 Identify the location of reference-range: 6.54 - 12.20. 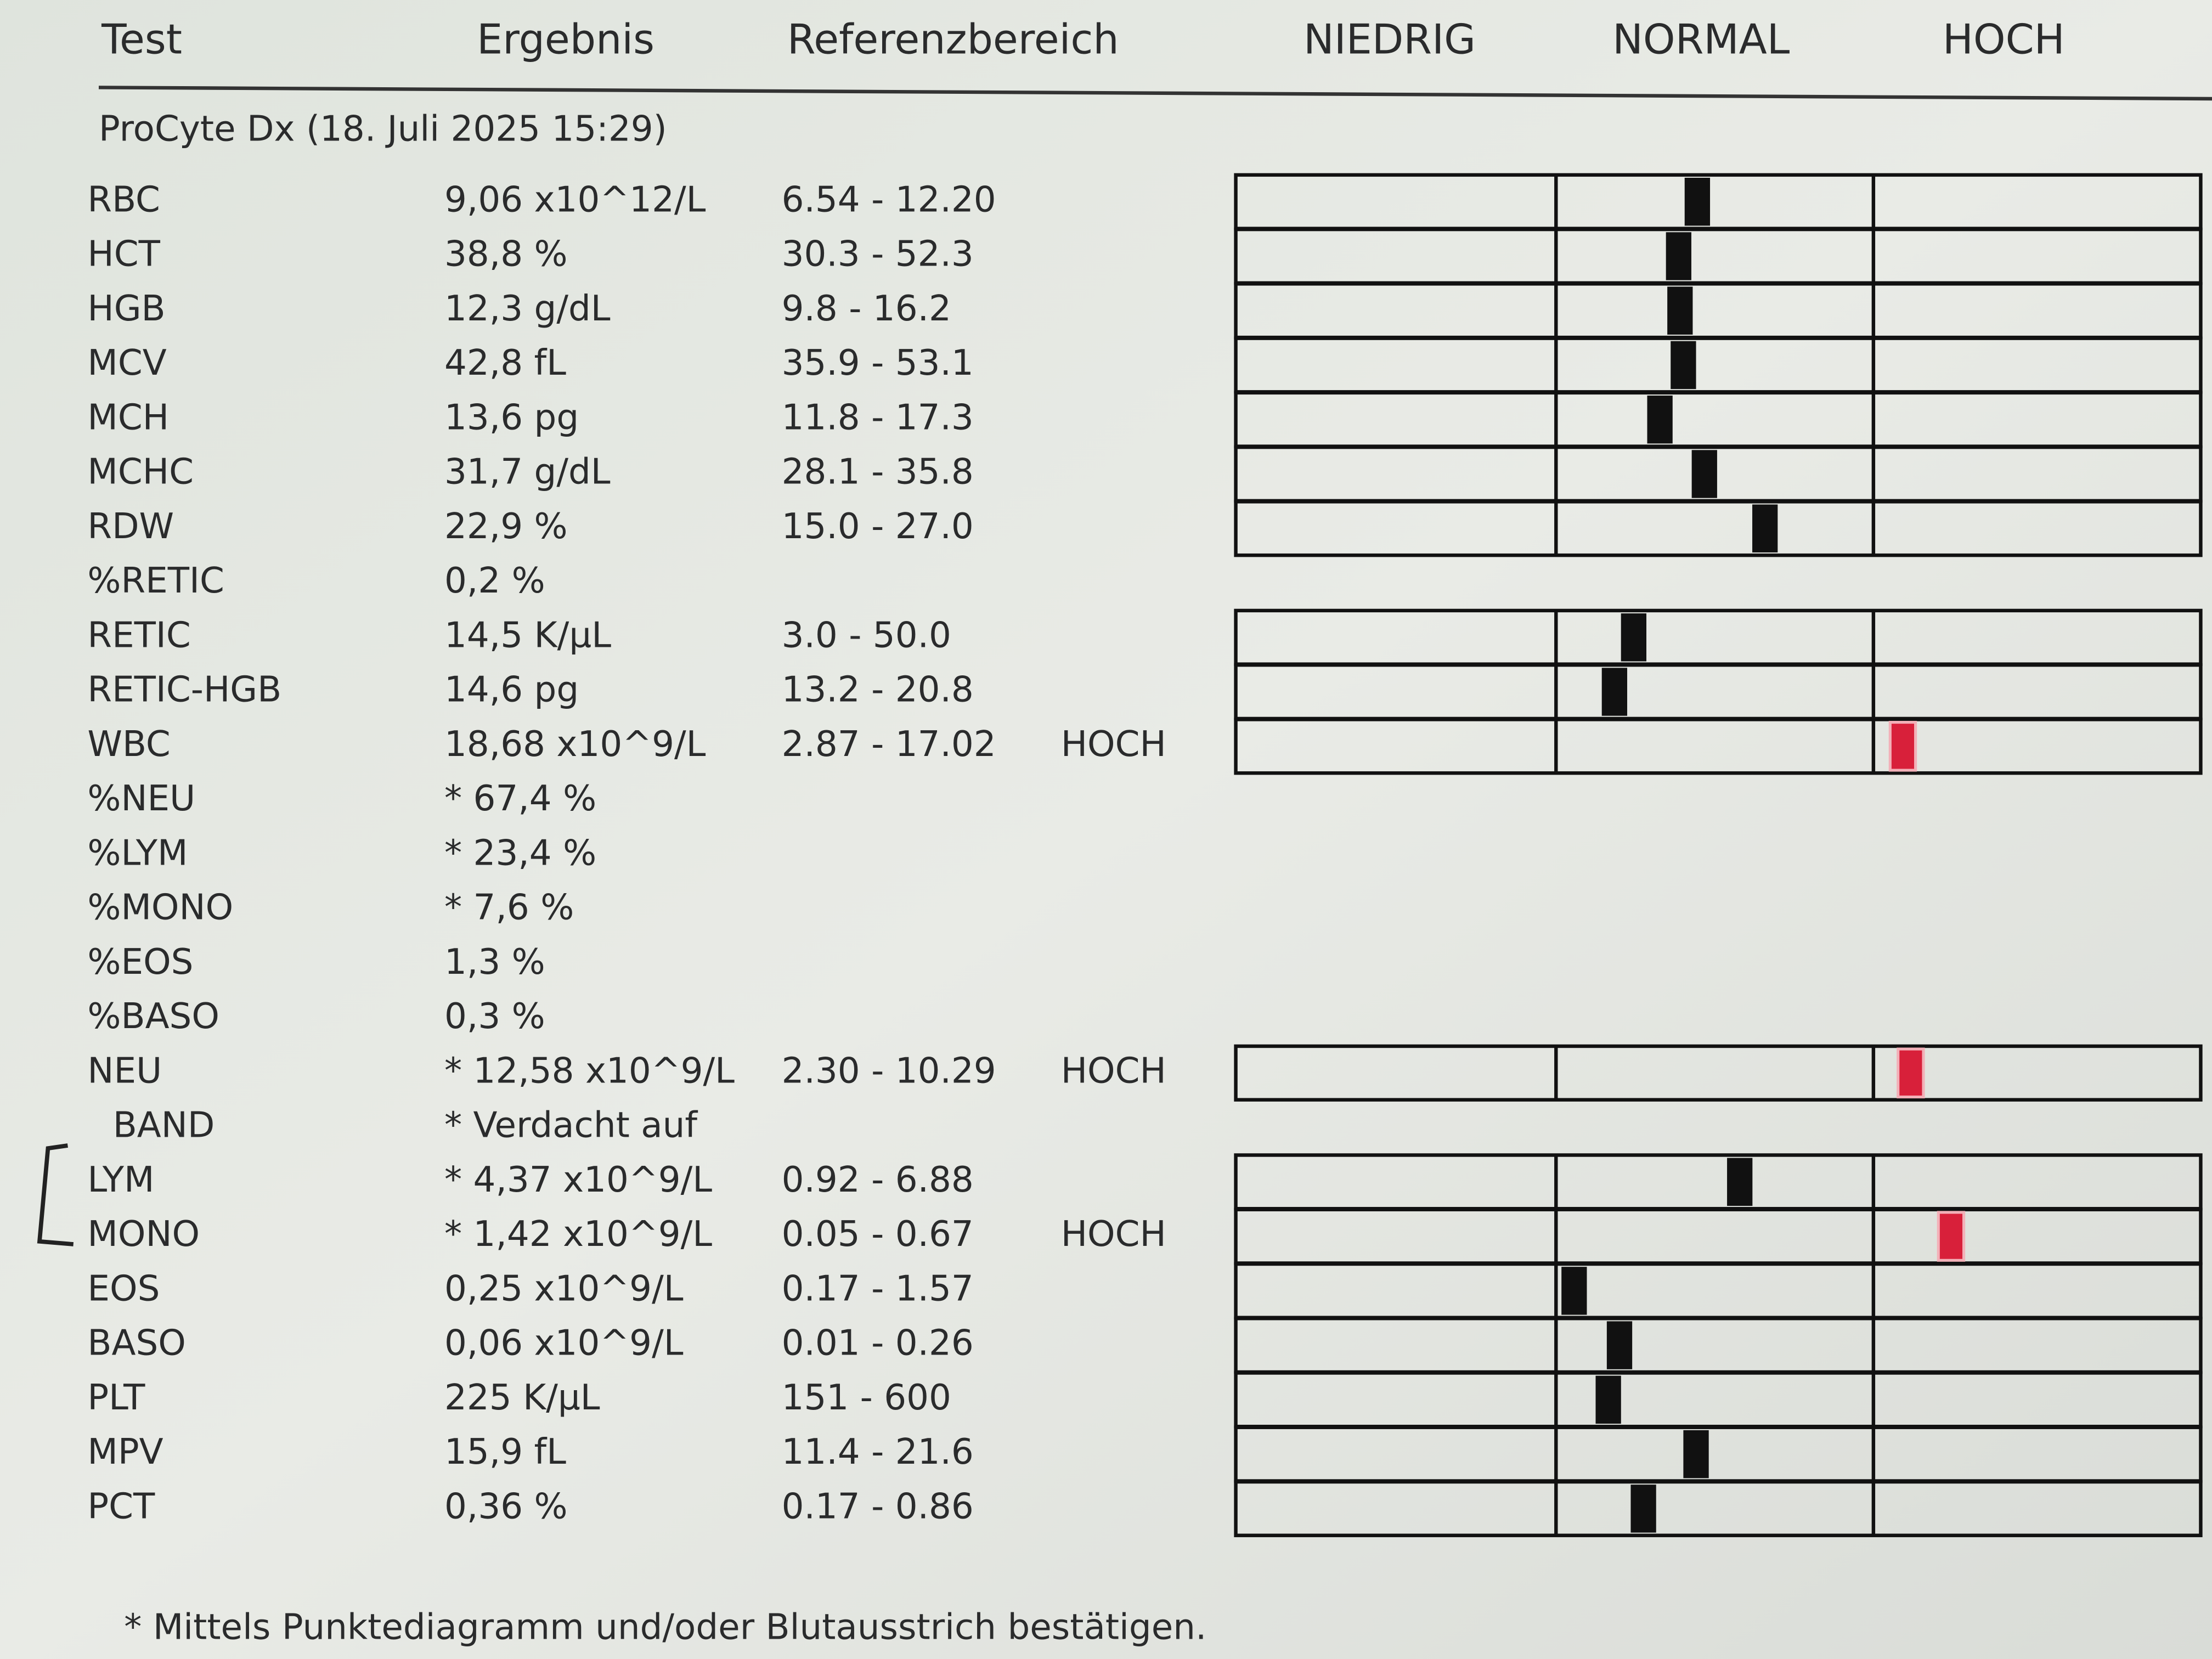
(889, 199).